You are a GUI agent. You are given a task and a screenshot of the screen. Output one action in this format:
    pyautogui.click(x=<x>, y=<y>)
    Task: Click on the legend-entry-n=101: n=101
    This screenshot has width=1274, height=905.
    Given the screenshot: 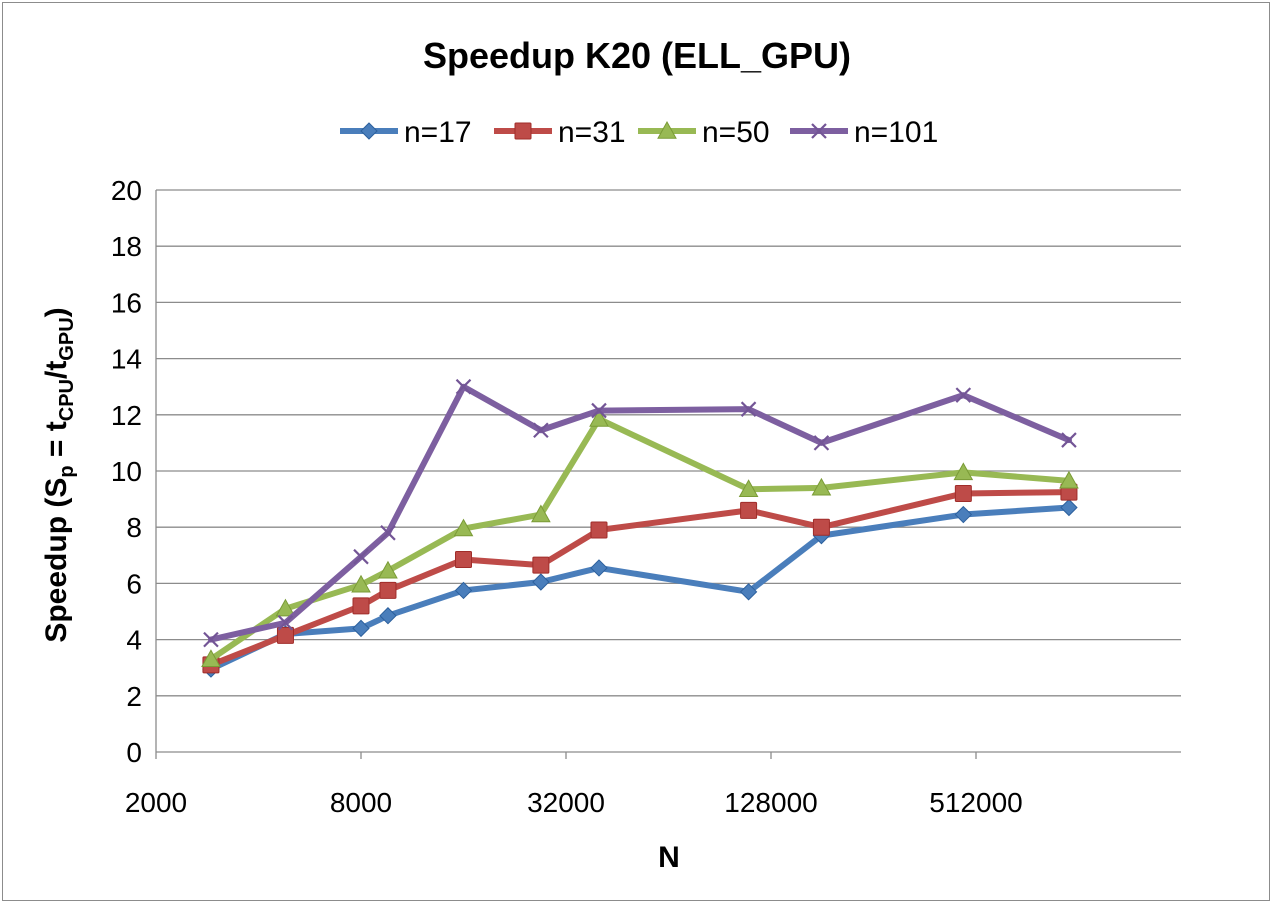 What is the action you would take?
    pyautogui.click(x=864, y=132)
    